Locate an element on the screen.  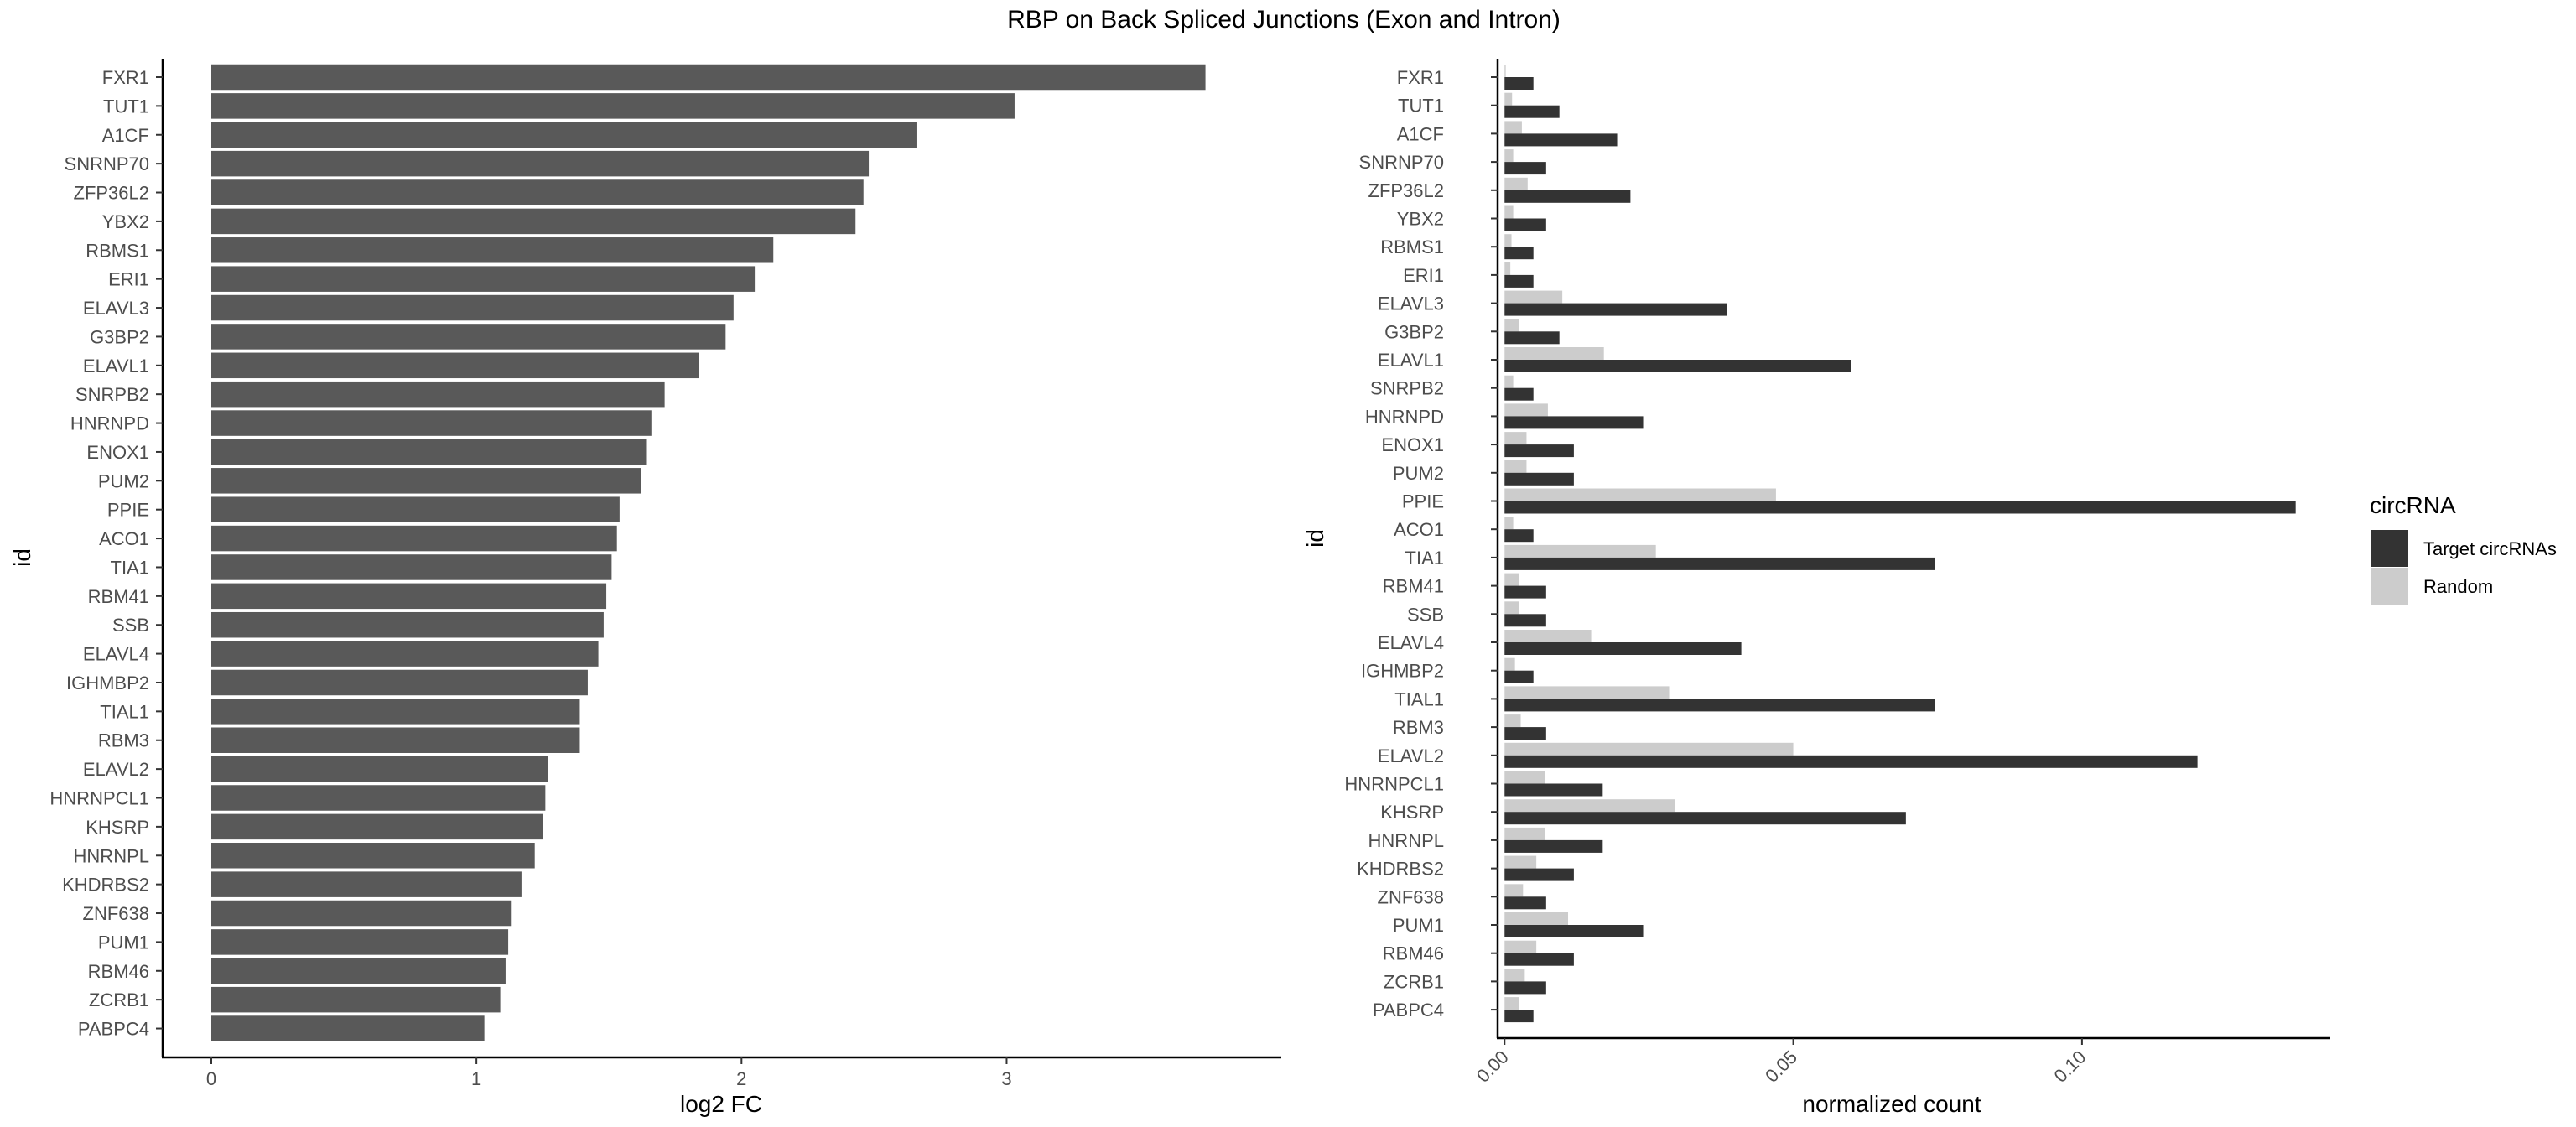
left-y-tick-label: ERI1 is located at coordinates (128, 279).